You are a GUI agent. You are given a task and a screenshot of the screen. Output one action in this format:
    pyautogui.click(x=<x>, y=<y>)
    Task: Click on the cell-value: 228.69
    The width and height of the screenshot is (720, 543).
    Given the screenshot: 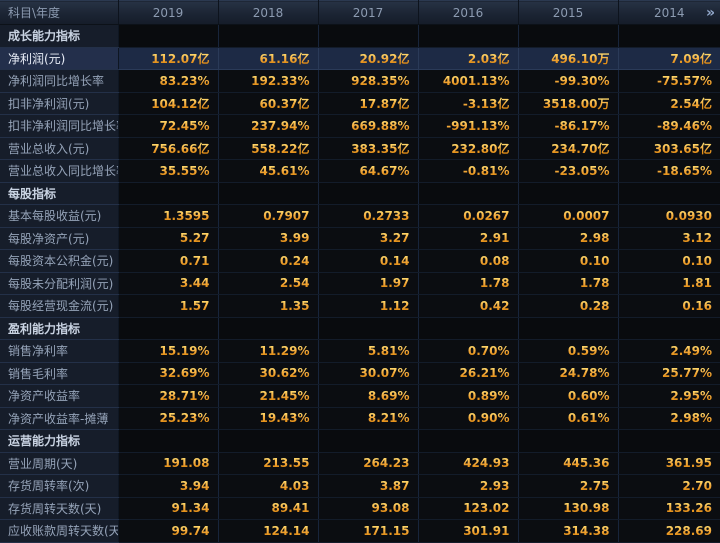 What is the action you would take?
    pyautogui.click(x=669, y=531)
    